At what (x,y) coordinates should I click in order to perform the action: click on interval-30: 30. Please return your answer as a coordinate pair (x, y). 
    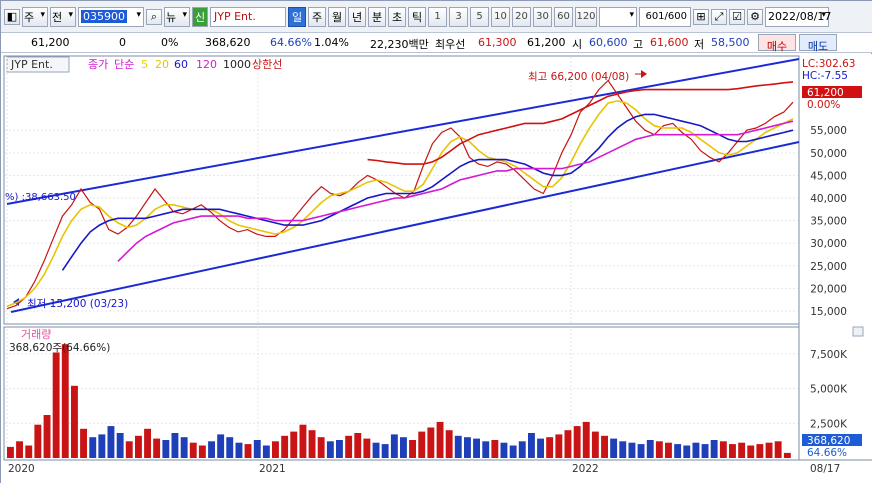
    Looking at the image, I should click on (542, 16).